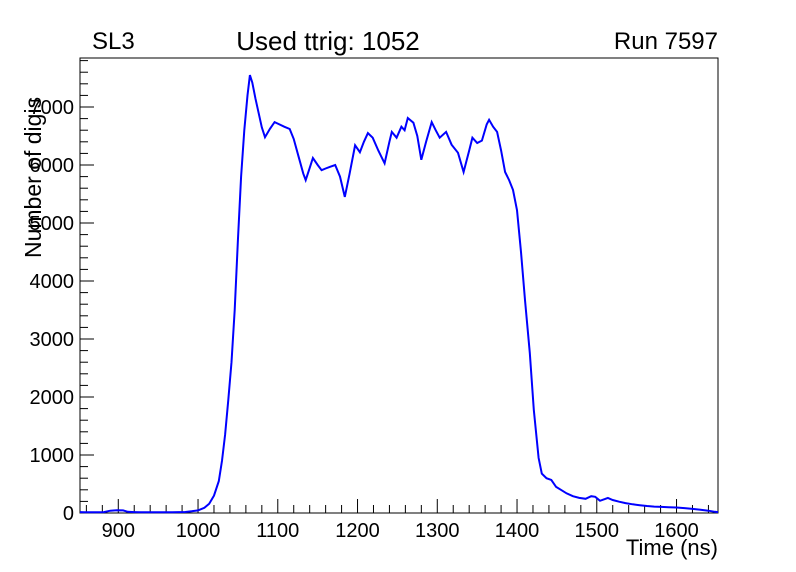 This screenshot has width=796, height=572. What do you see at coordinates (671, 547) in the screenshot?
I see `x-axis-title: Time (ns)` at bounding box center [671, 547].